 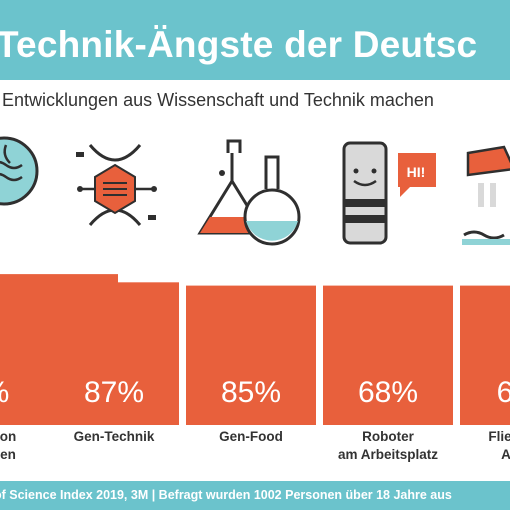 I want to click on climate-globe-icon, so click(x=19, y=171).